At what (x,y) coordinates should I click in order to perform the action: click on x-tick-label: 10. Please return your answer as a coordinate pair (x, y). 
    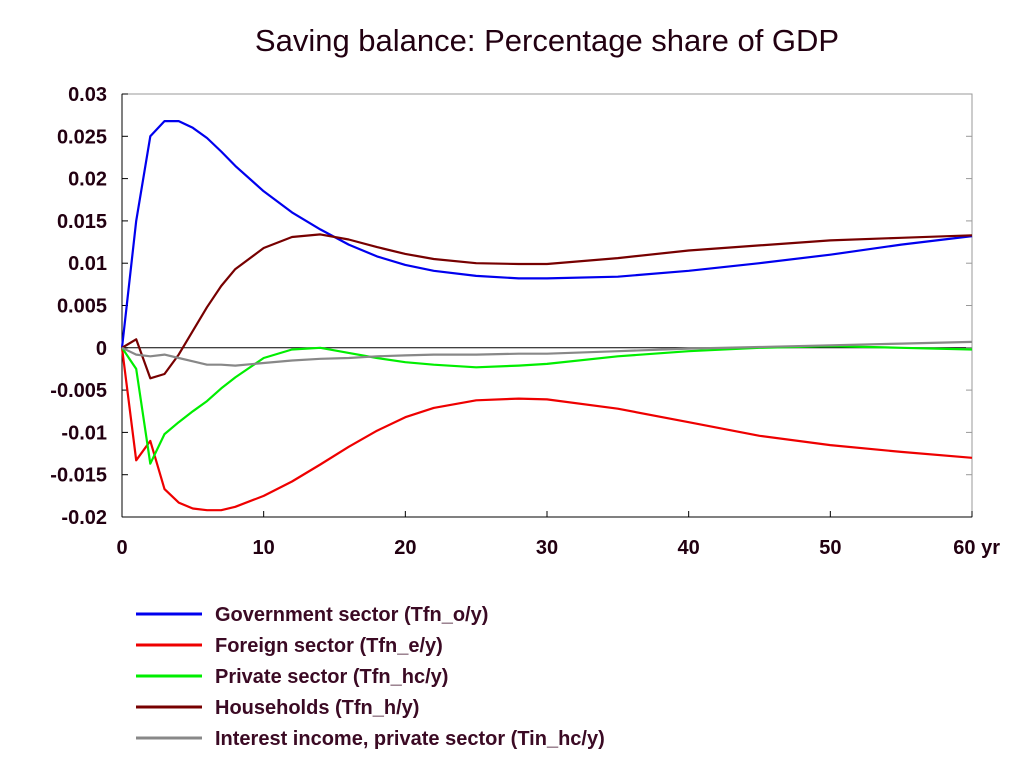
    Looking at the image, I should click on (264, 548).